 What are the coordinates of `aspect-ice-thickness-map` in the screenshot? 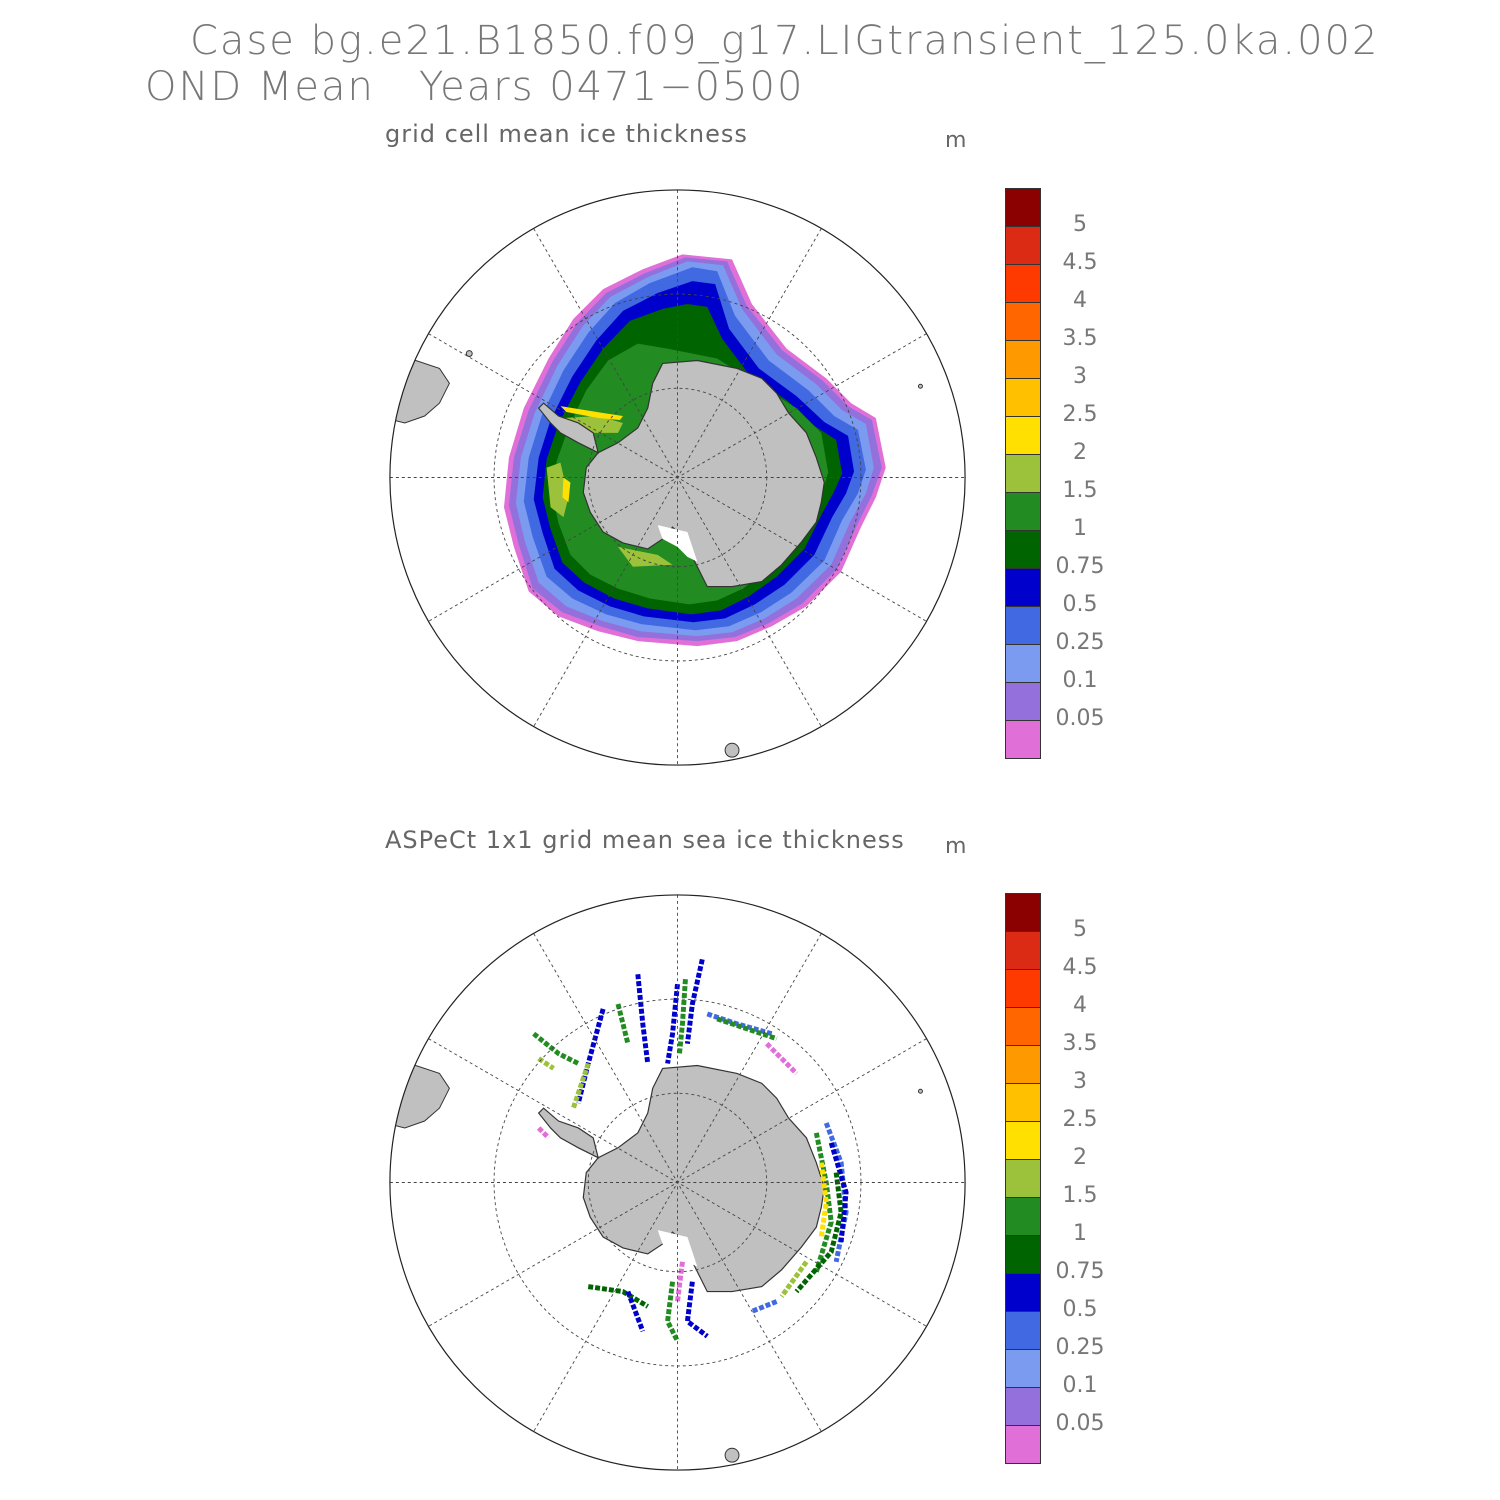 It's located at (677, 1182).